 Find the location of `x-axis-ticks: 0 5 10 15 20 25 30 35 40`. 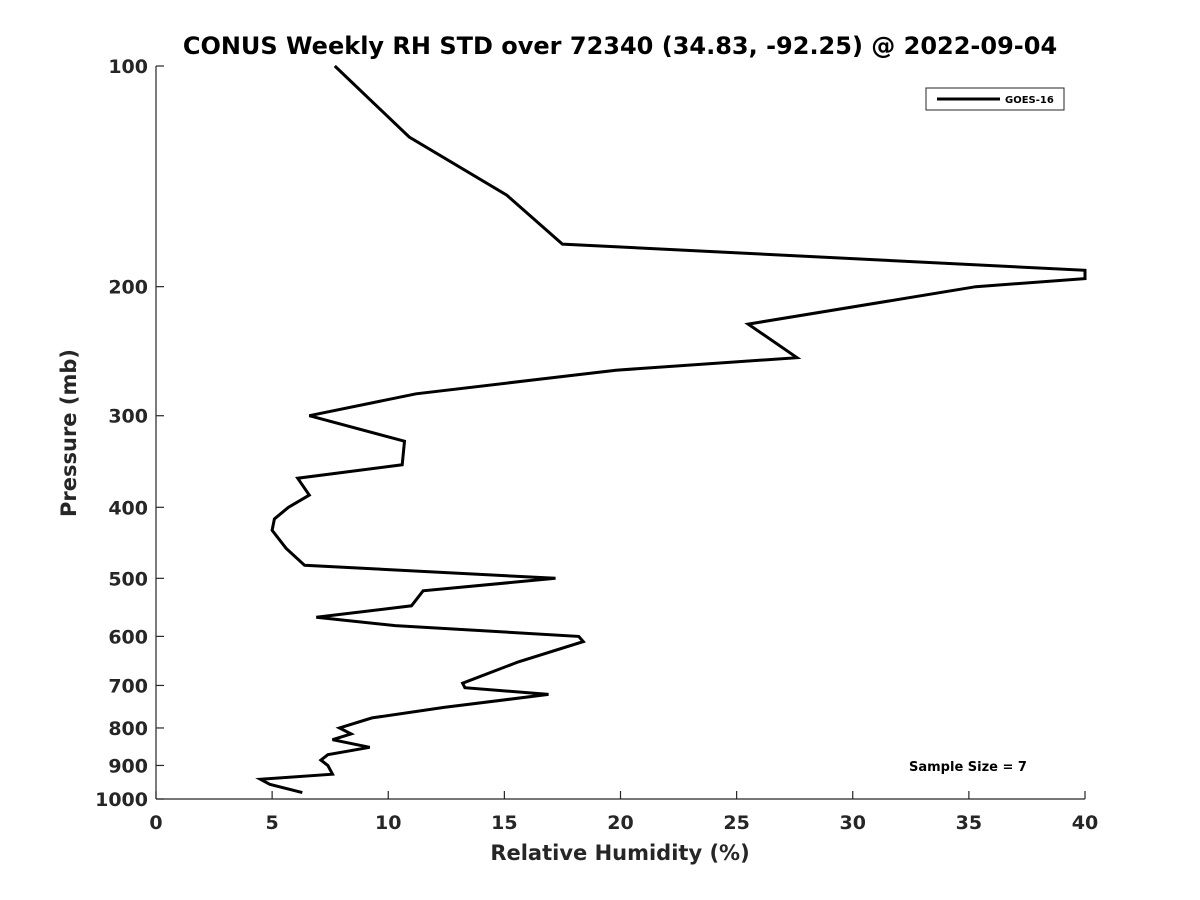

x-axis-ticks: 0 5 10 15 20 25 30 35 40 is located at coordinates (623, 812).